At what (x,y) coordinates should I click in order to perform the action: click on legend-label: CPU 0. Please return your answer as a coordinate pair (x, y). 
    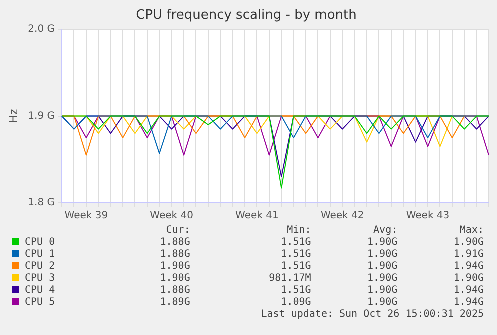
    Looking at the image, I should click on (40, 243).